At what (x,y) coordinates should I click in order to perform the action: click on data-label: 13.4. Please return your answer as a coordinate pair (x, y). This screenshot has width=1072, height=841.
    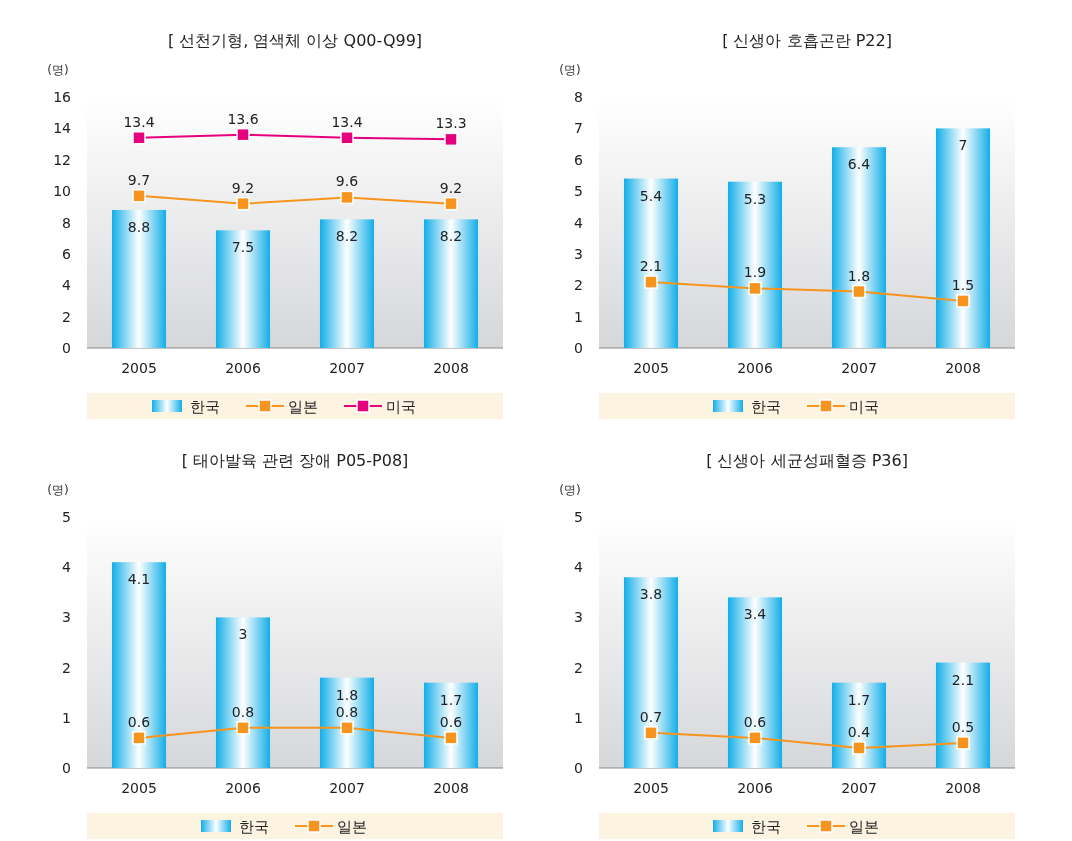
    Looking at the image, I should click on (347, 121).